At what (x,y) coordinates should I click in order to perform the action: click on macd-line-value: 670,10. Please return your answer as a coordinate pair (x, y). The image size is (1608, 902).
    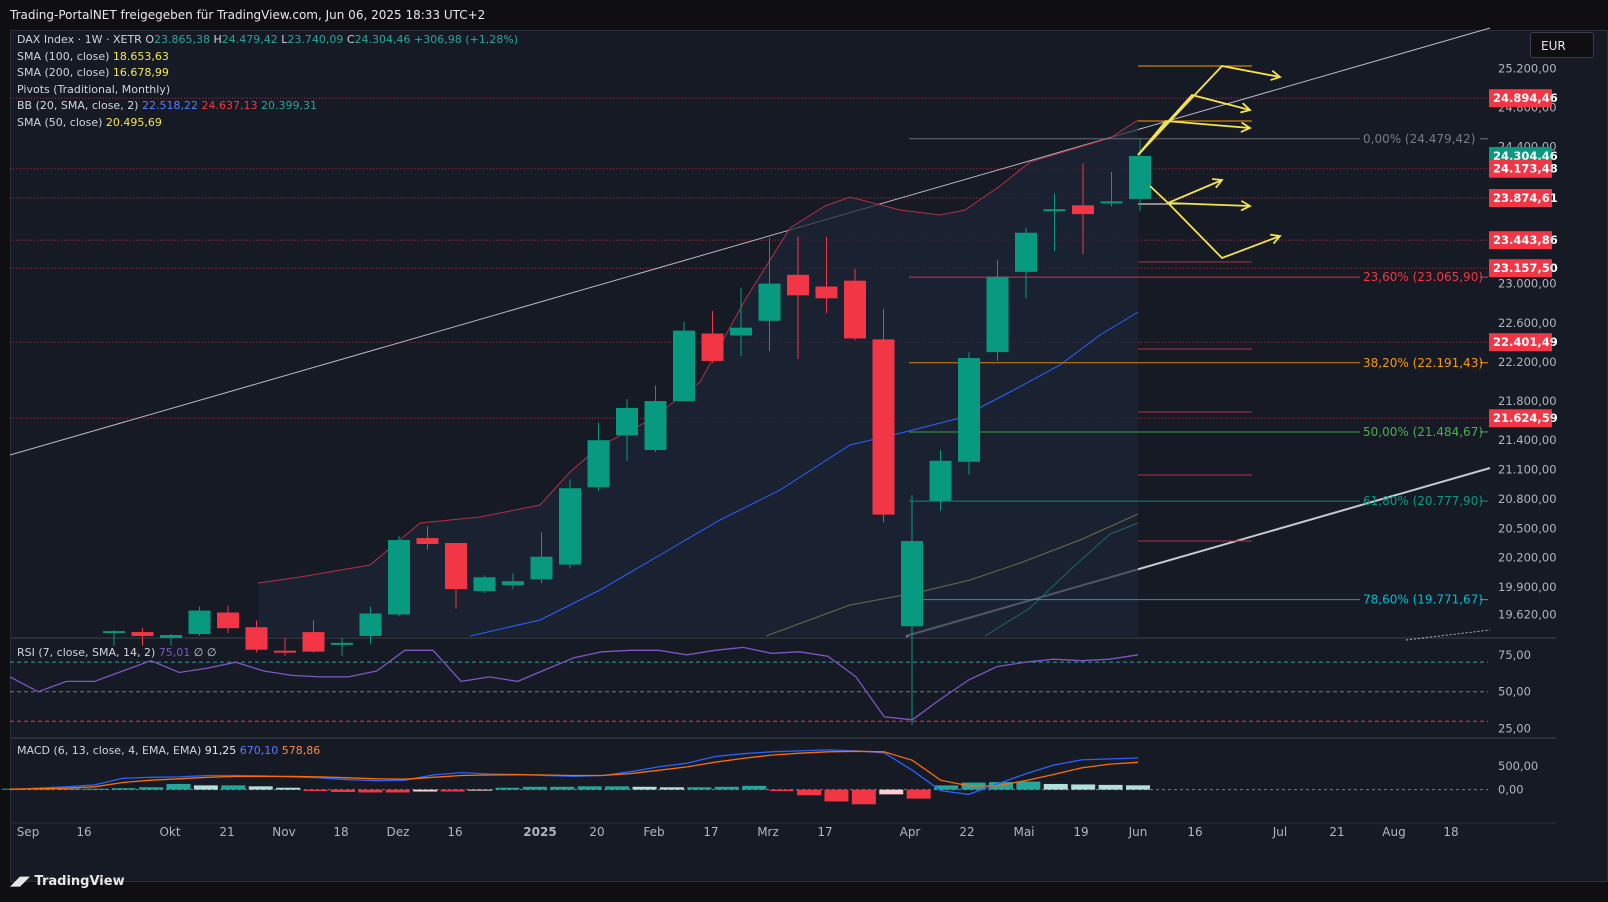
    Looking at the image, I should click on (259, 750).